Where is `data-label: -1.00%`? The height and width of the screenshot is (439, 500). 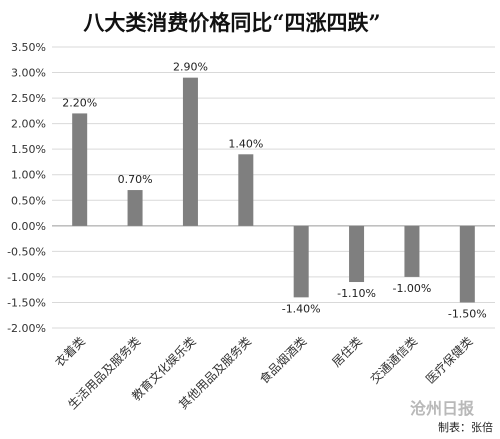
data-label: -1.00% is located at coordinates (411, 288).